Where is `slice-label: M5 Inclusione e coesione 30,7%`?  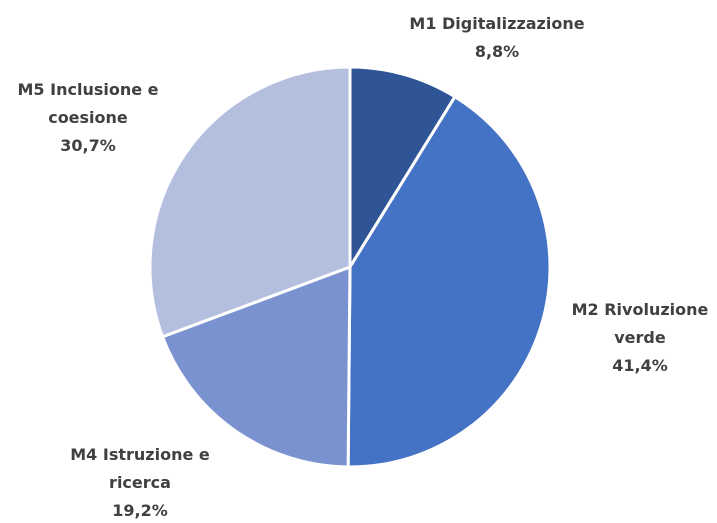 slice-label: M5 Inclusione e coesione 30,7% is located at coordinates (88, 118).